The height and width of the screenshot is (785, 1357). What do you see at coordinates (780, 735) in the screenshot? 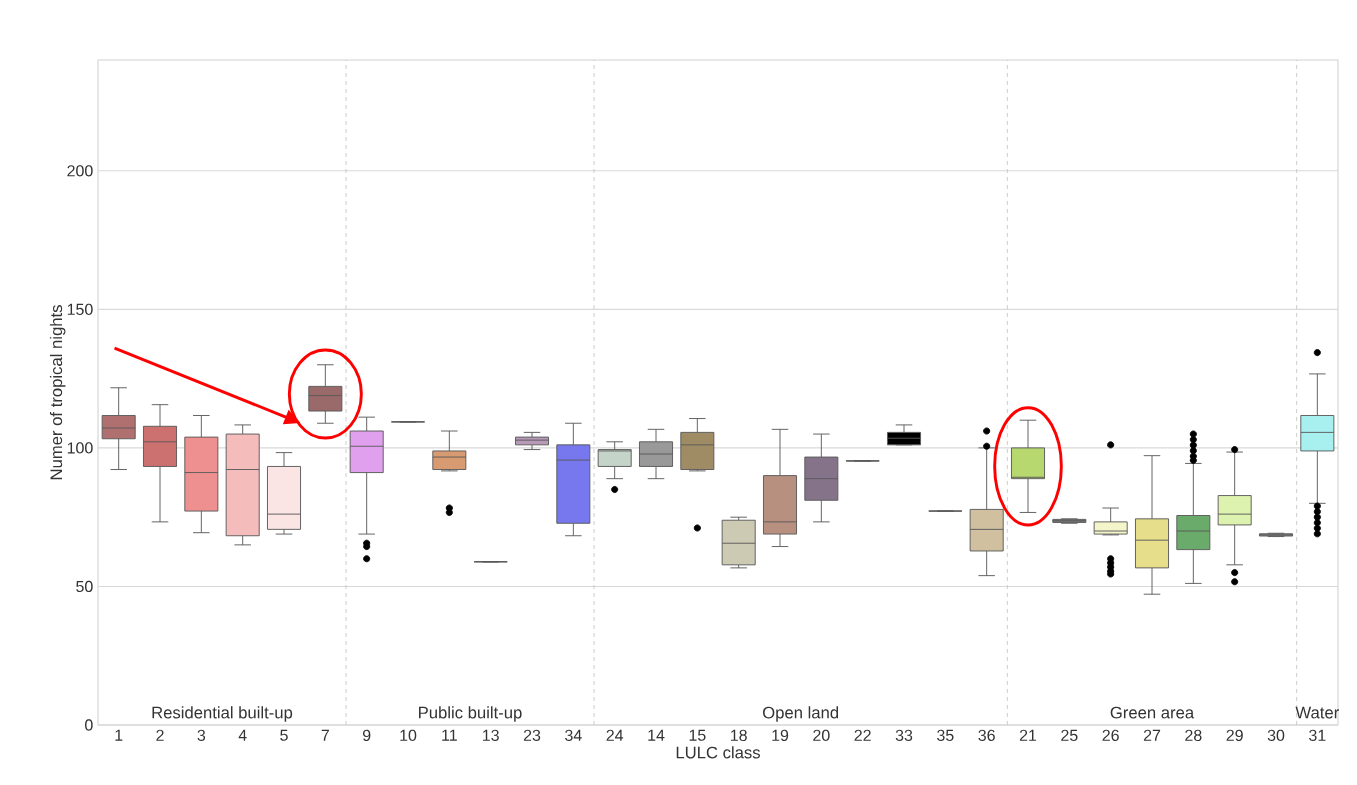
I see `x-tick-label: 19` at bounding box center [780, 735].